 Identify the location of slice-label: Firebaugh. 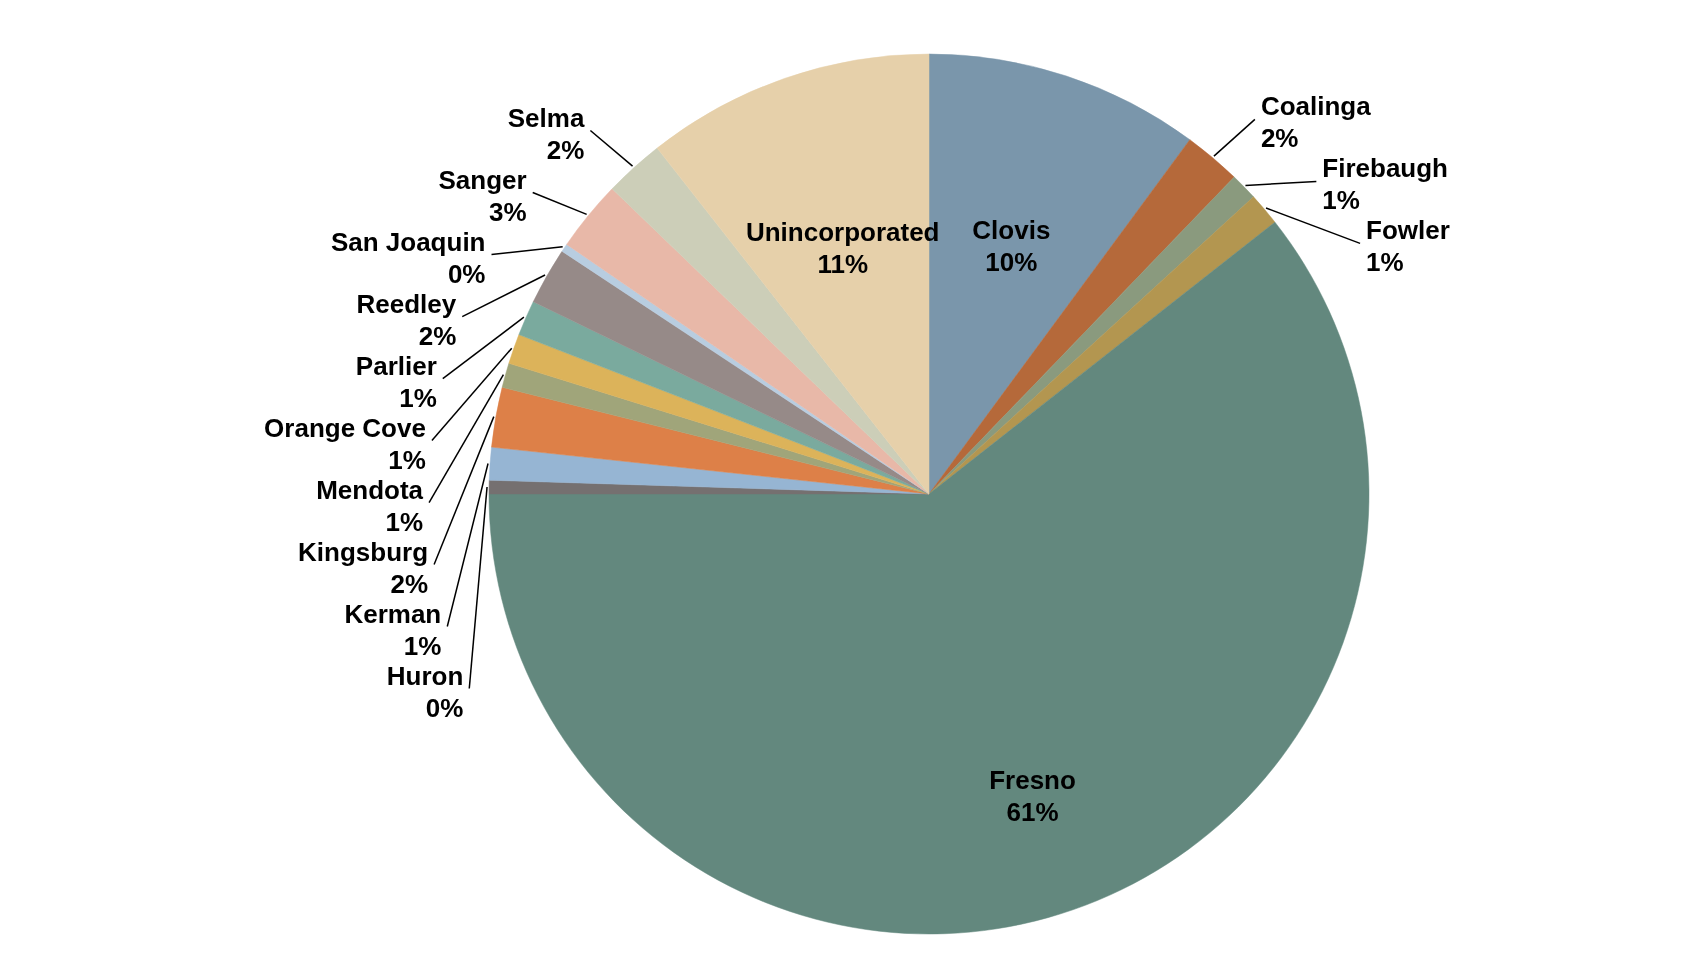
(1385, 168).